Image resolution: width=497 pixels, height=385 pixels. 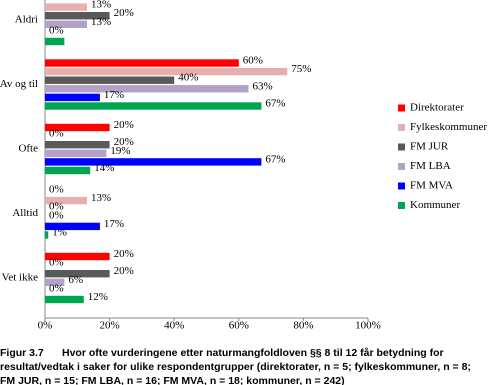 I want to click on category-label: Alltid, so click(x=25, y=213).